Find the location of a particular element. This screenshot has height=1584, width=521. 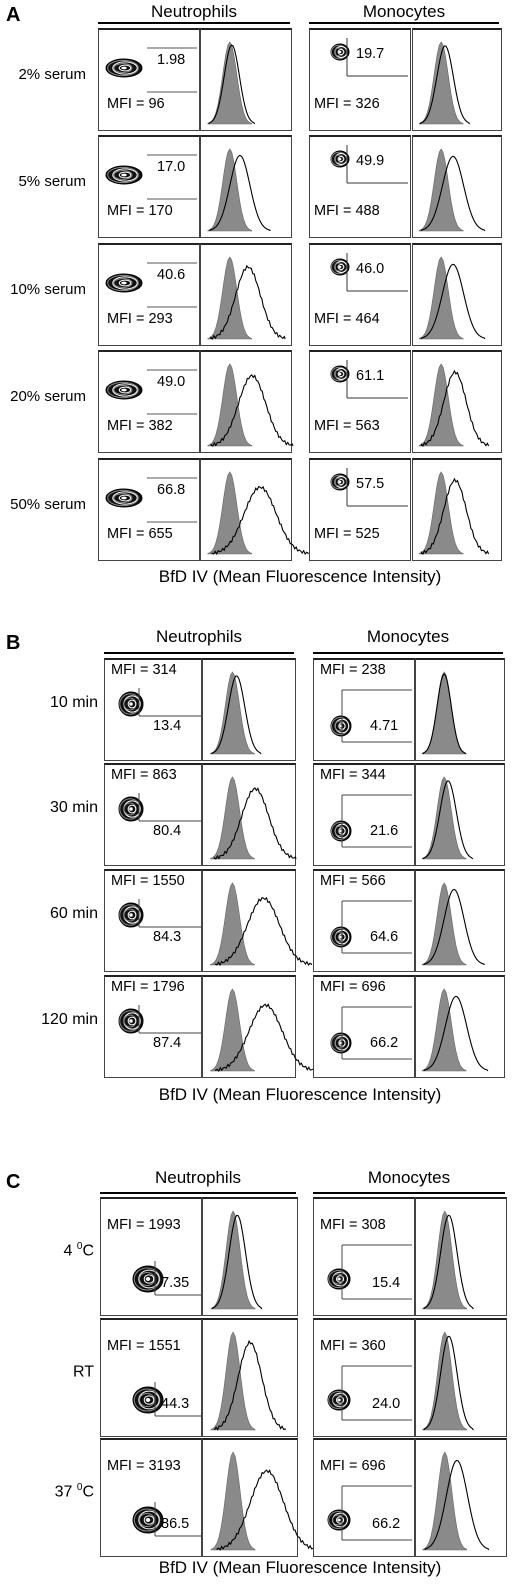

monocyte-percent: 24.0 is located at coordinates (386, 1404).